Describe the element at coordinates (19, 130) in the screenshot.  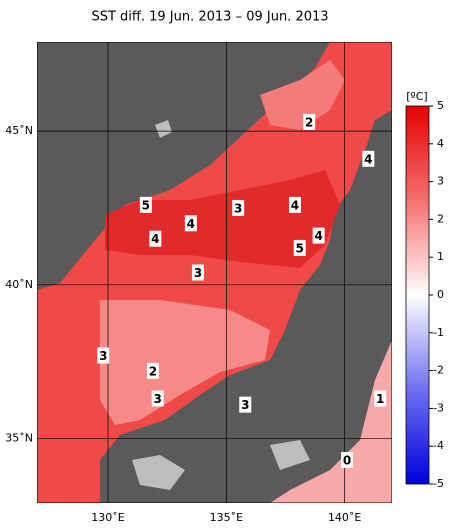
I see `y-tick-label: 45˚N` at that location.